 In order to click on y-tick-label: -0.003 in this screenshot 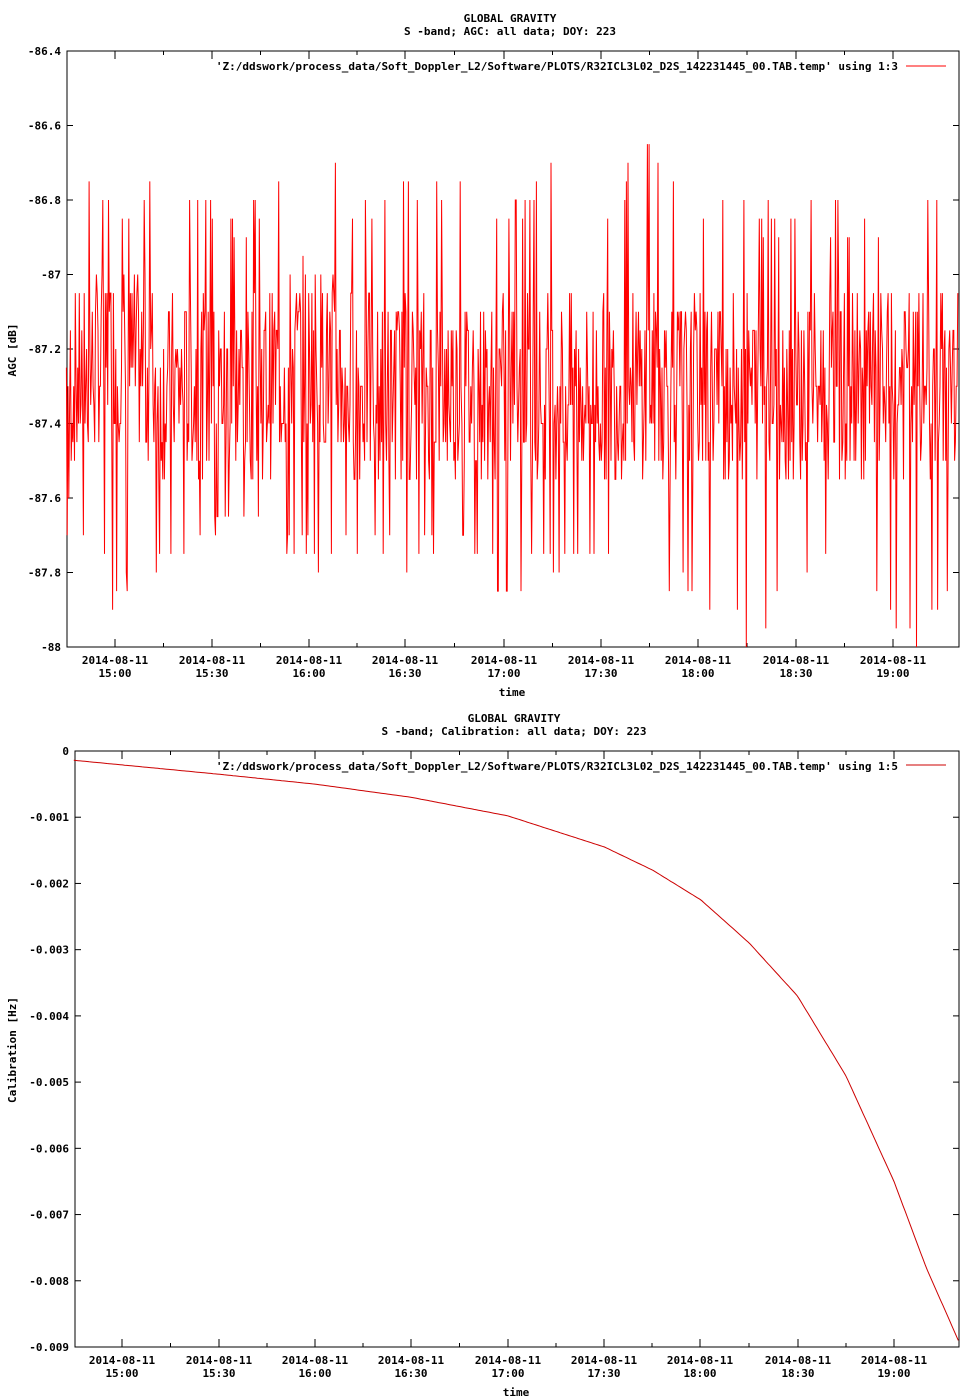, I will do `click(49, 950)`.